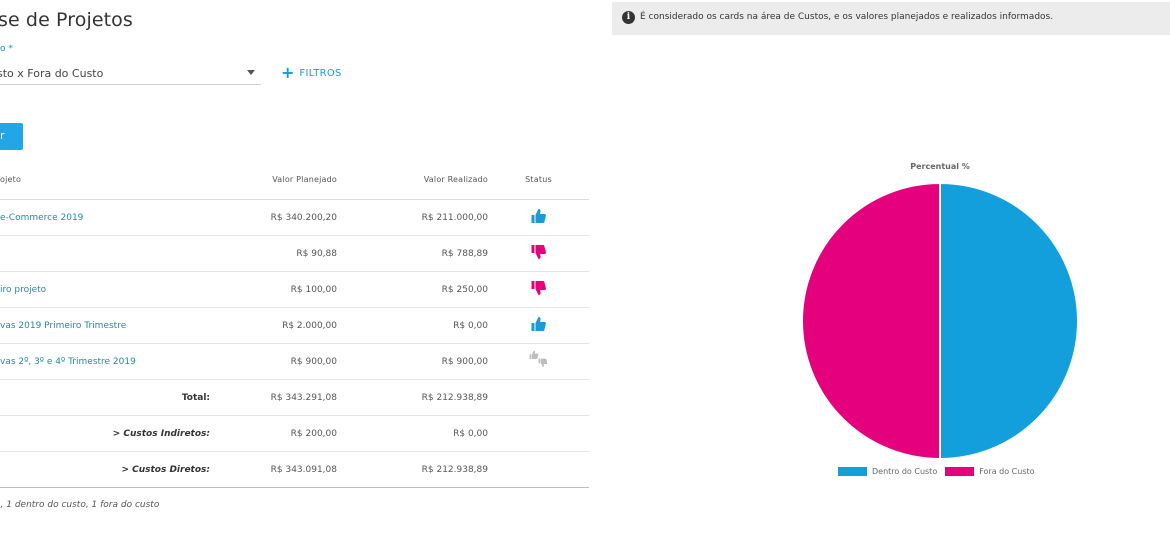 Image resolution: width=1170 pixels, height=533 pixels. I want to click on summary-row: > Custos Indiretos: R$ 200,00 R$ 0,00, so click(294, 433).